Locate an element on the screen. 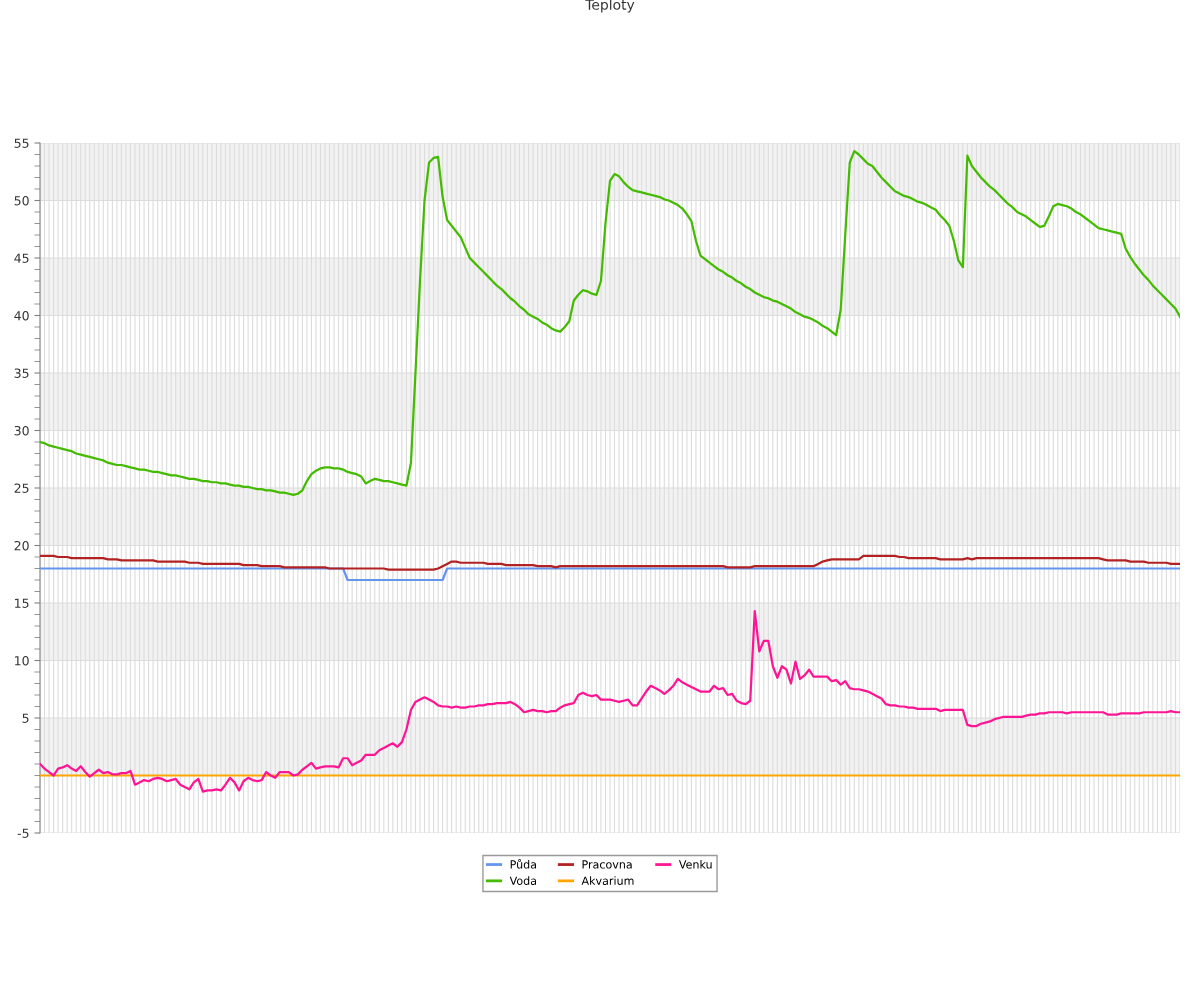  y-tick-label: 30 is located at coordinates (21, 430).